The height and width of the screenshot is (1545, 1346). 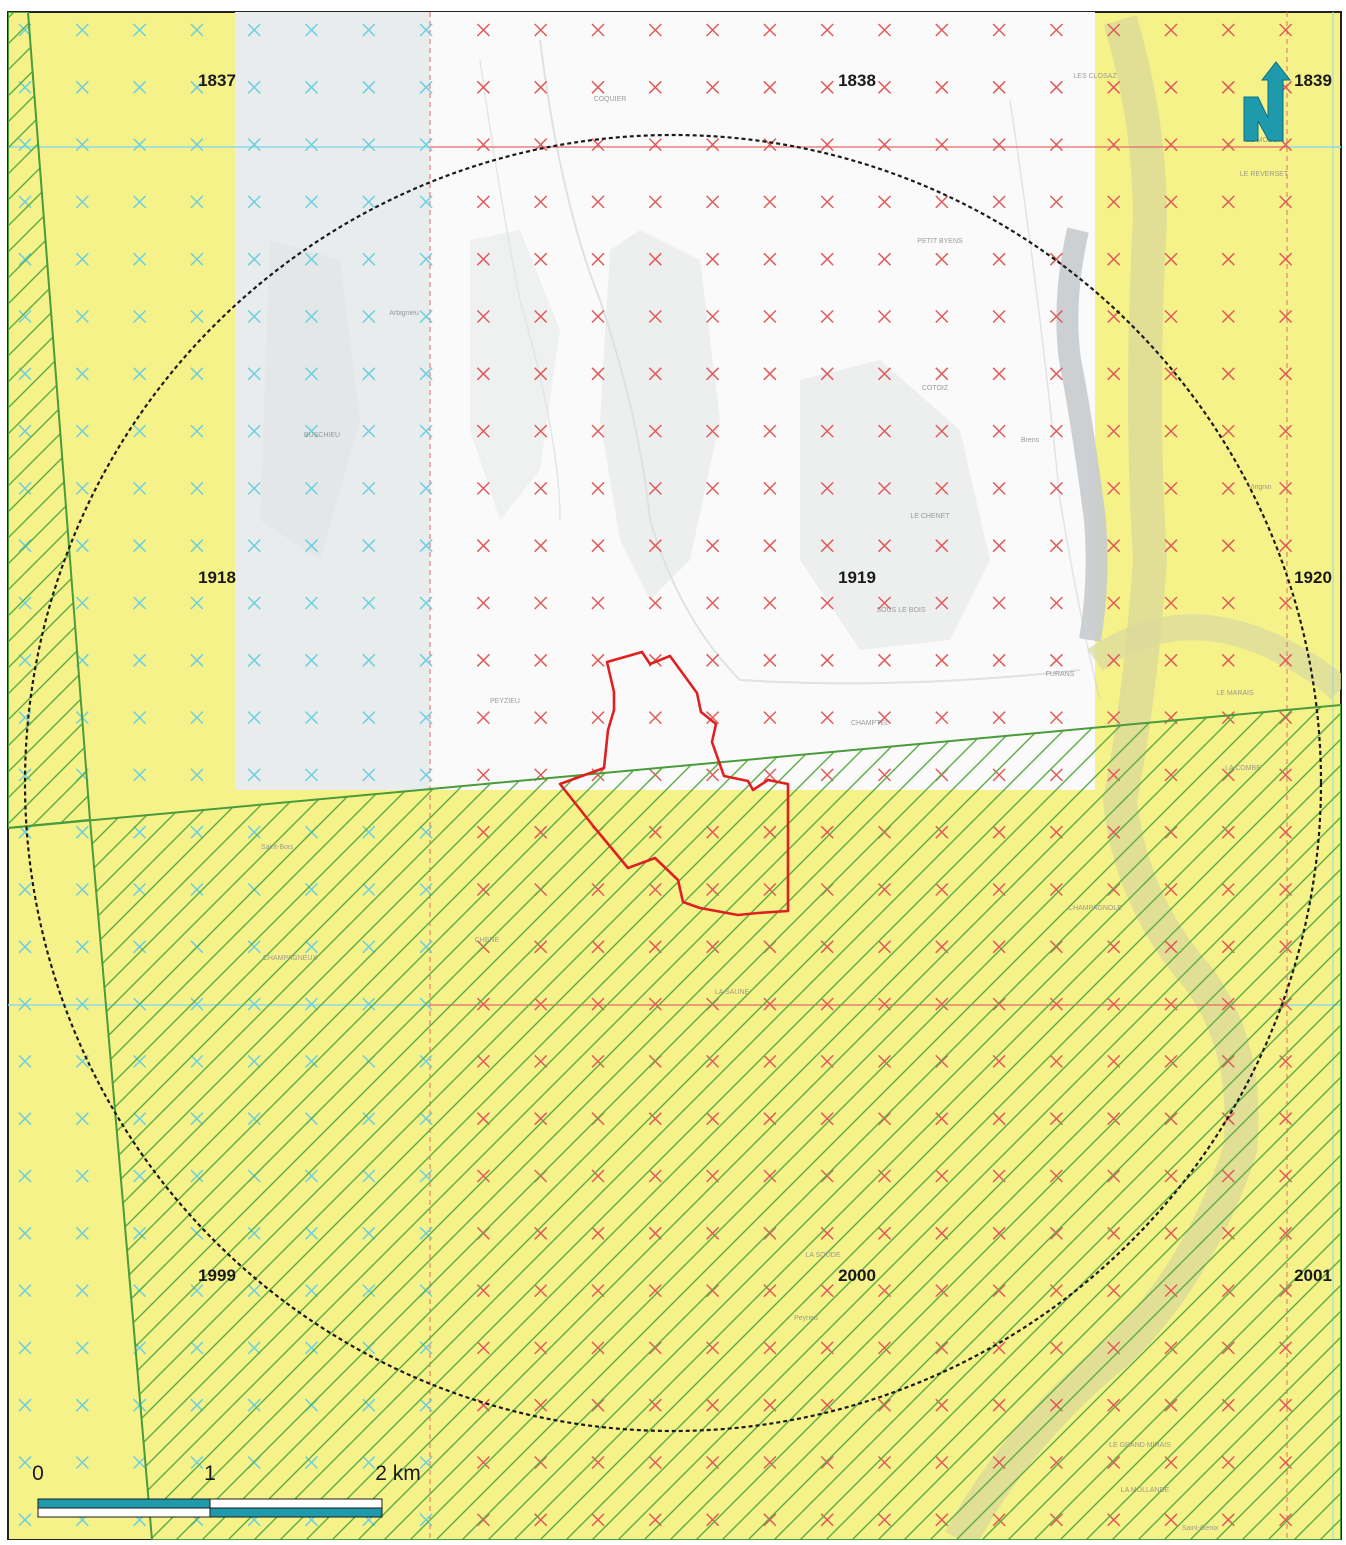 I want to click on north-arrow: N, so click(x=1267, y=101).